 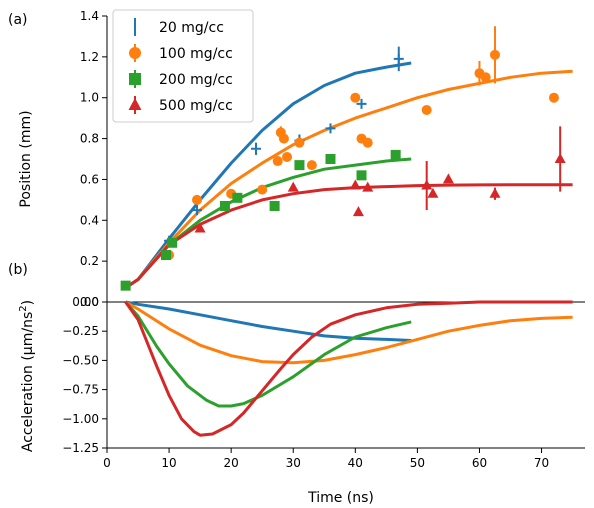 What do you see at coordinates (135, 104) in the screenshot?
I see `legend-marker-500-mg-cc` at bounding box center [135, 104].